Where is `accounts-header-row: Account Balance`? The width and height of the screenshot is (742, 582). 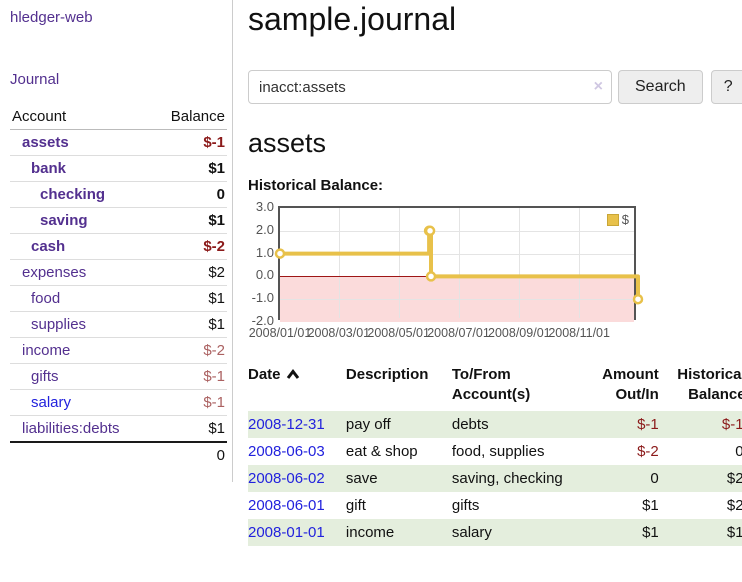 accounts-header-row: Account Balance is located at coordinates (118, 117).